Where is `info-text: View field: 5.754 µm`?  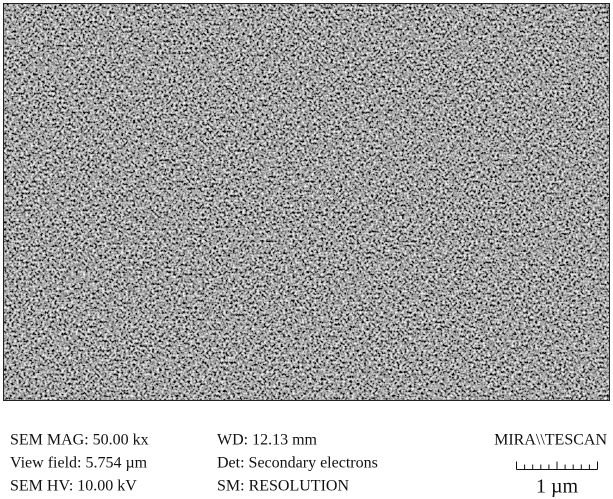
info-text: View field: 5.754 µm is located at coordinates (79, 463).